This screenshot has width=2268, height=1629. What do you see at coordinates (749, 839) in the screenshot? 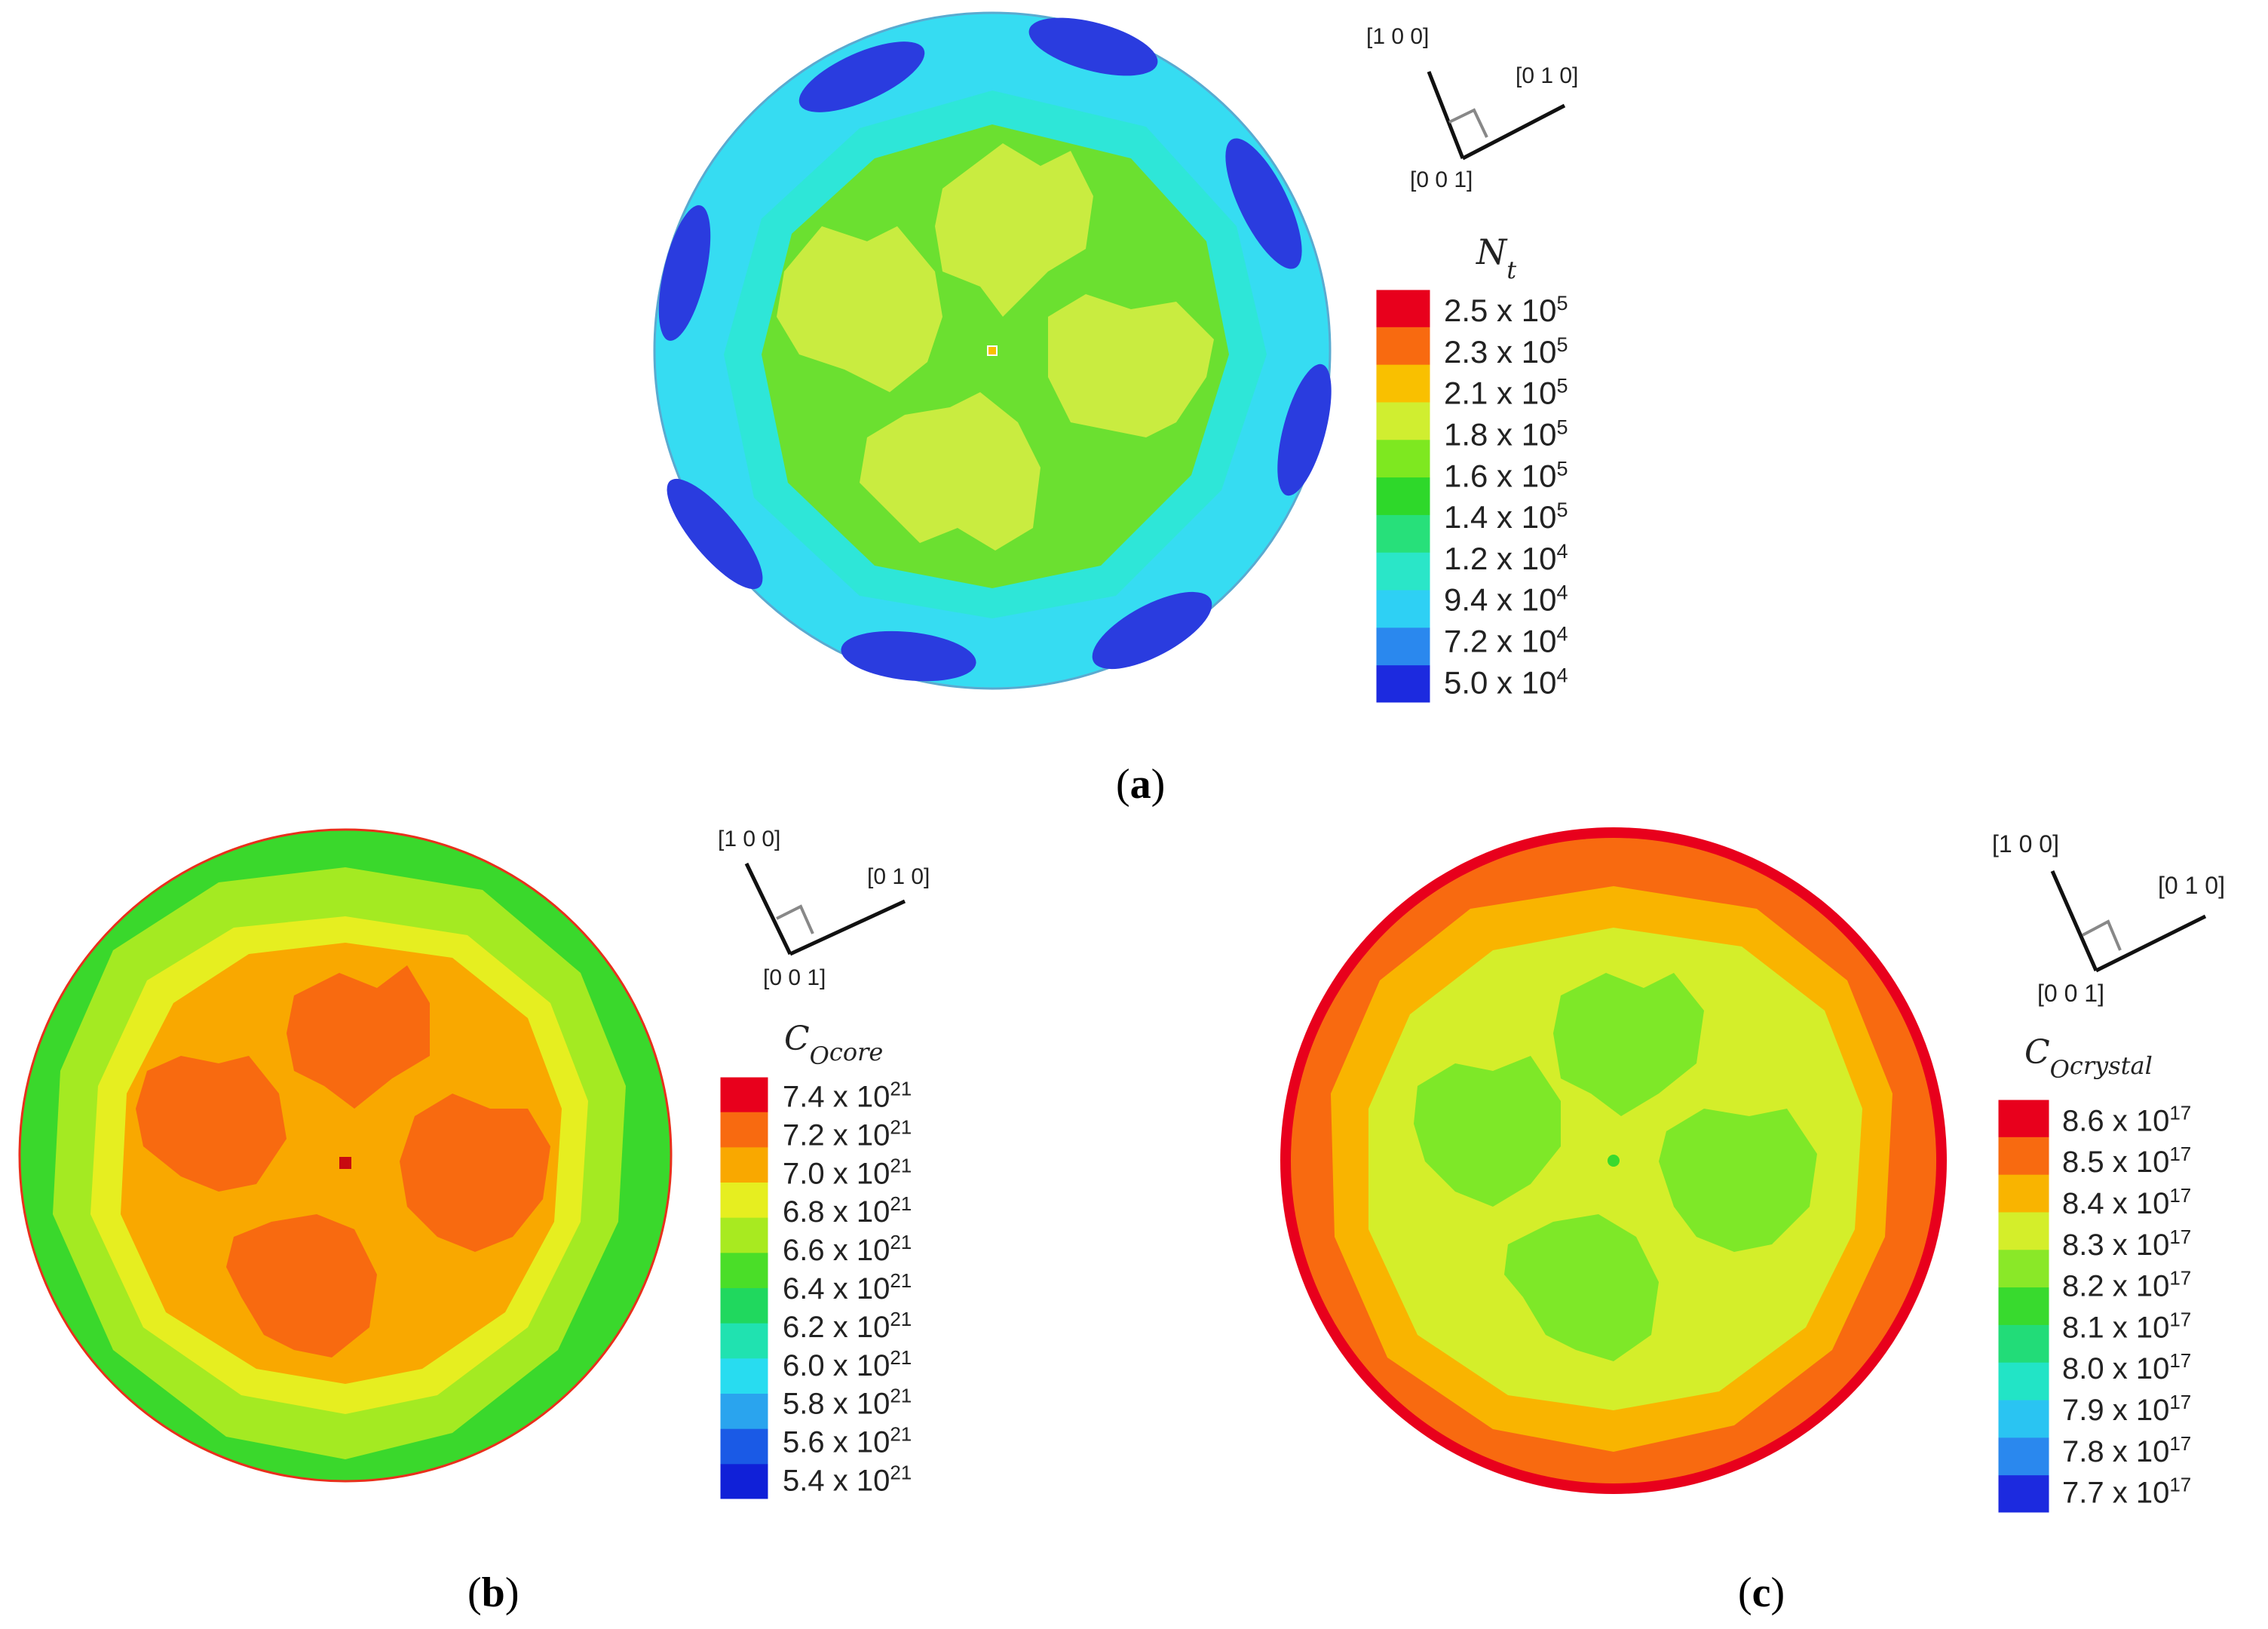
I see `orientation-label-b-100: [1 0 0]` at bounding box center [749, 839].